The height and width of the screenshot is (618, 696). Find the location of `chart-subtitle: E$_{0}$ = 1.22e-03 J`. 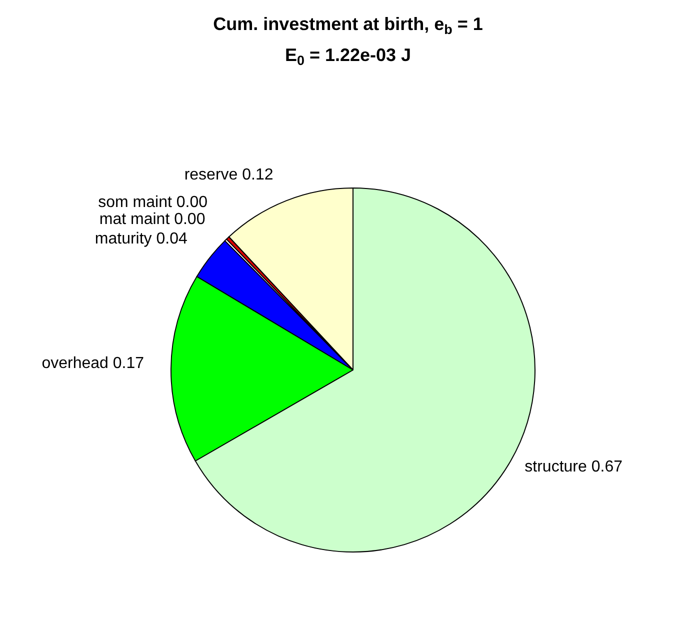

chart-subtitle: E$_{0}$ = 1.22e-03 J is located at coordinates (348, 56).